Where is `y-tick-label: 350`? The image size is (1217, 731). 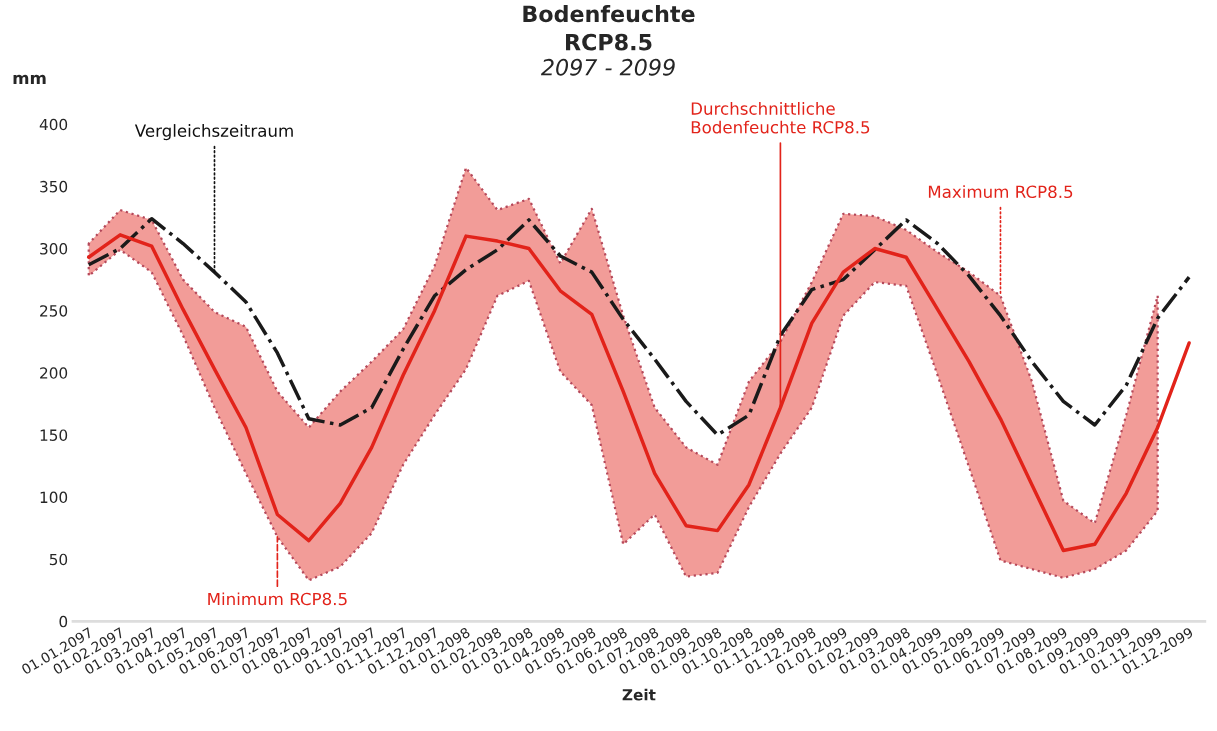 y-tick-label: 350 is located at coordinates (54, 186).